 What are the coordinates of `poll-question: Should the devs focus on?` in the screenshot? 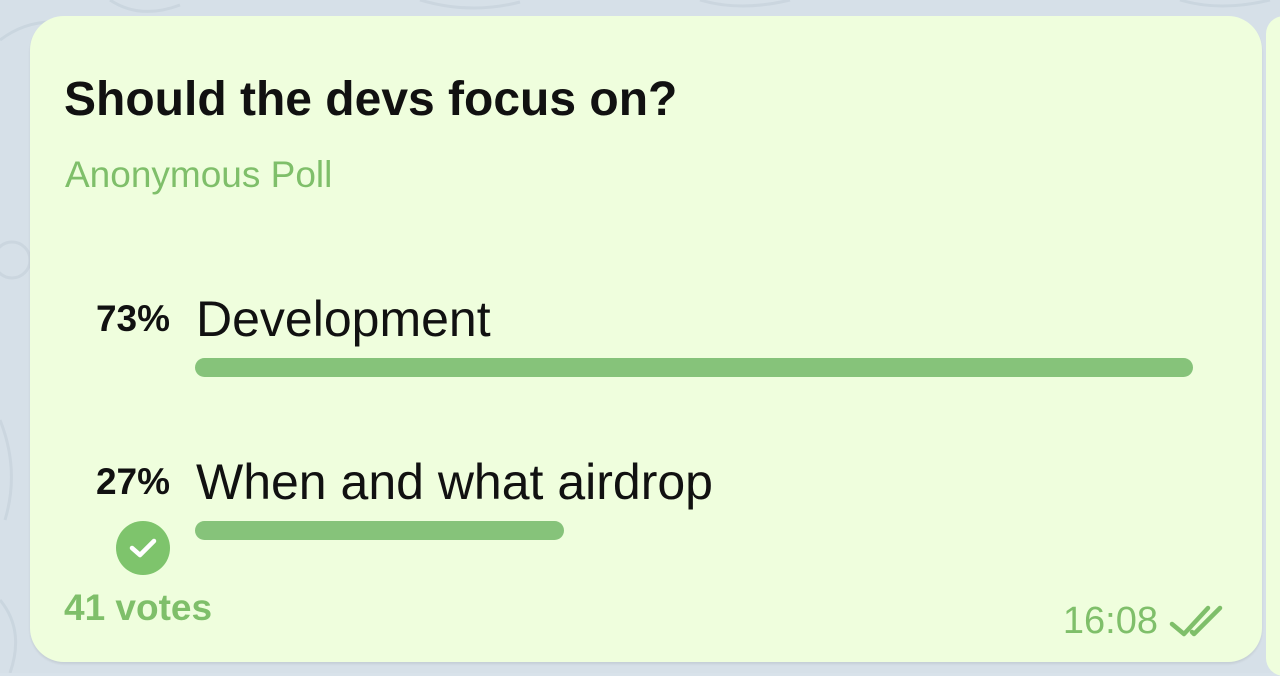 It's located at (371, 99).